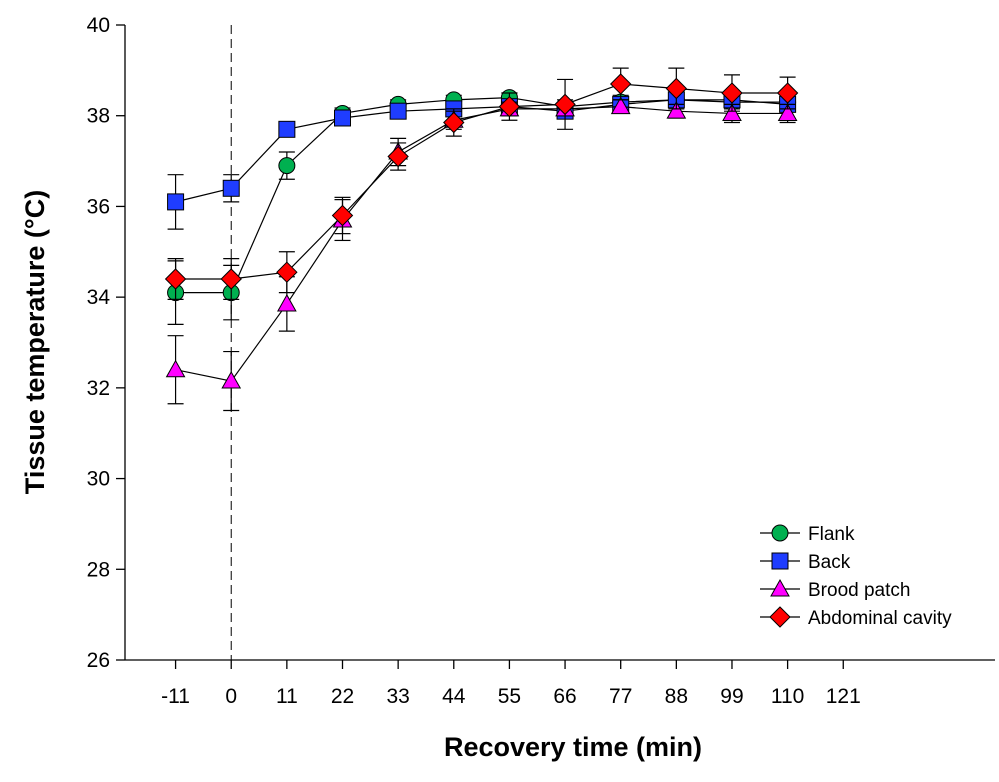 The width and height of the screenshot is (999, 782). I want to click on y-tick-label: 34, so click(99, 297).